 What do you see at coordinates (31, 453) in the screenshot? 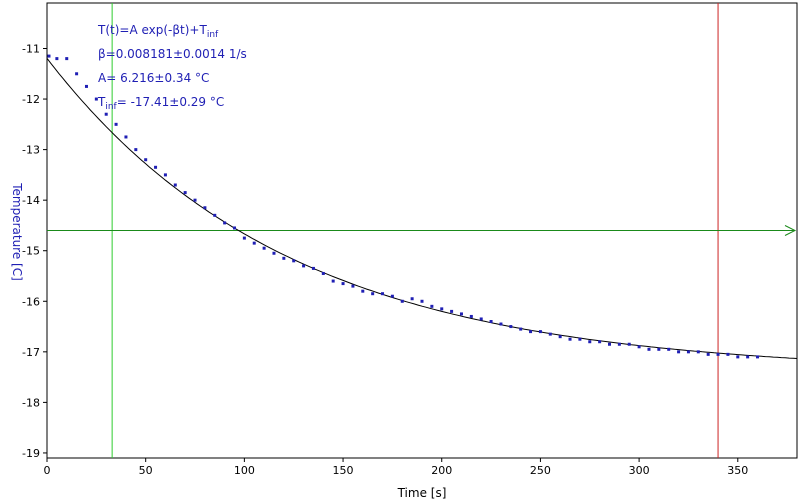
I see `y-tick-label: -19` at bounding box center [31, 453].